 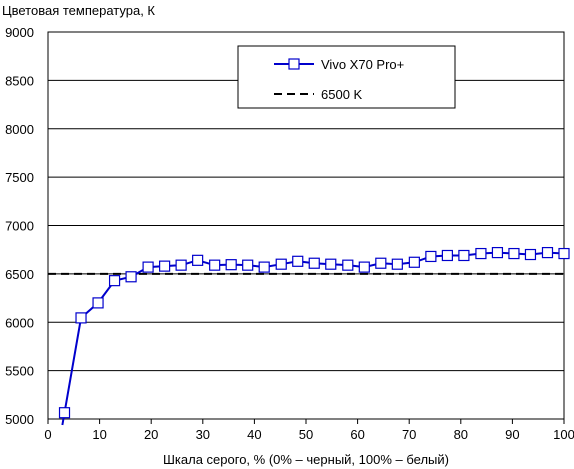 I want to click on x-tick-label: 70, so click(x=409, y=434).